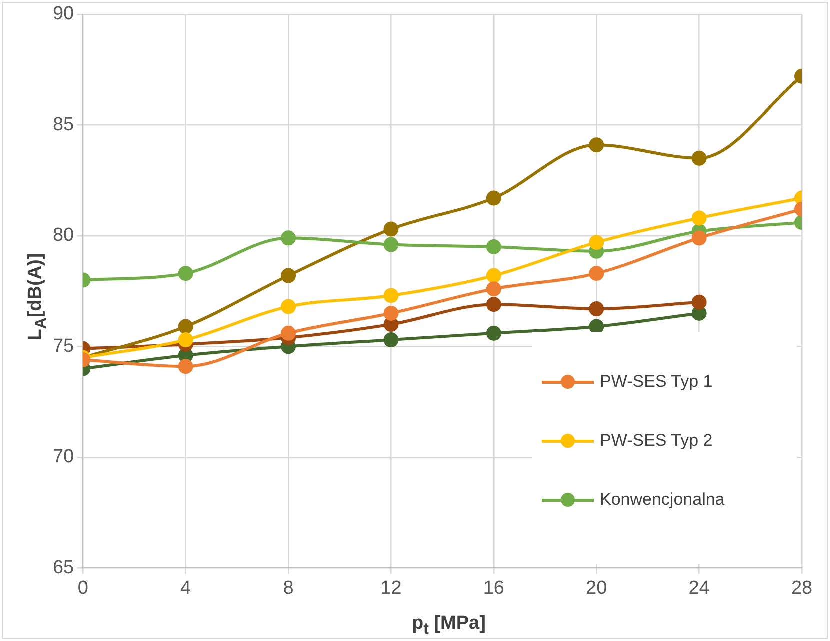  Describe the element at coordinates (63, 235) in the screenshot. I see `y-tick-label: 80` at that location.